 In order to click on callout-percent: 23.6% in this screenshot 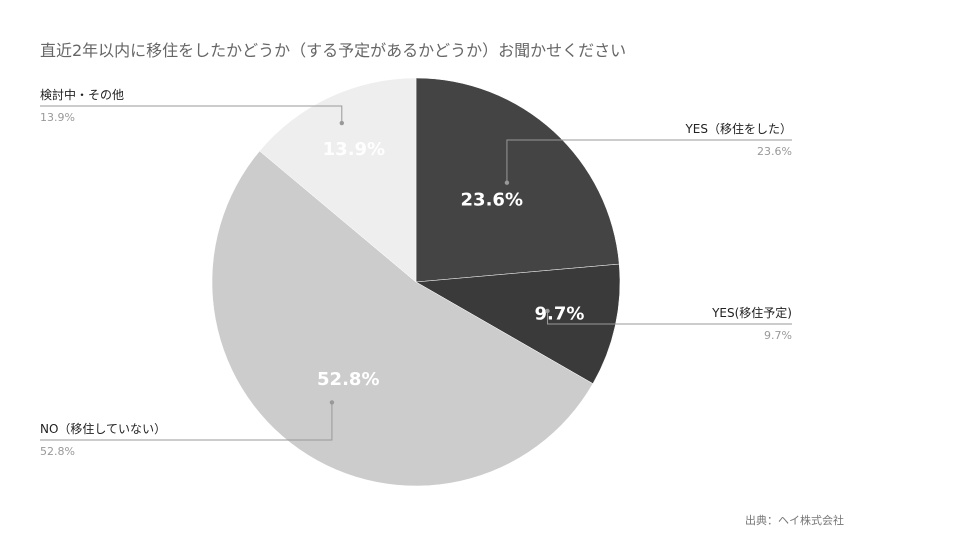, I will do `click(774, 151)`.